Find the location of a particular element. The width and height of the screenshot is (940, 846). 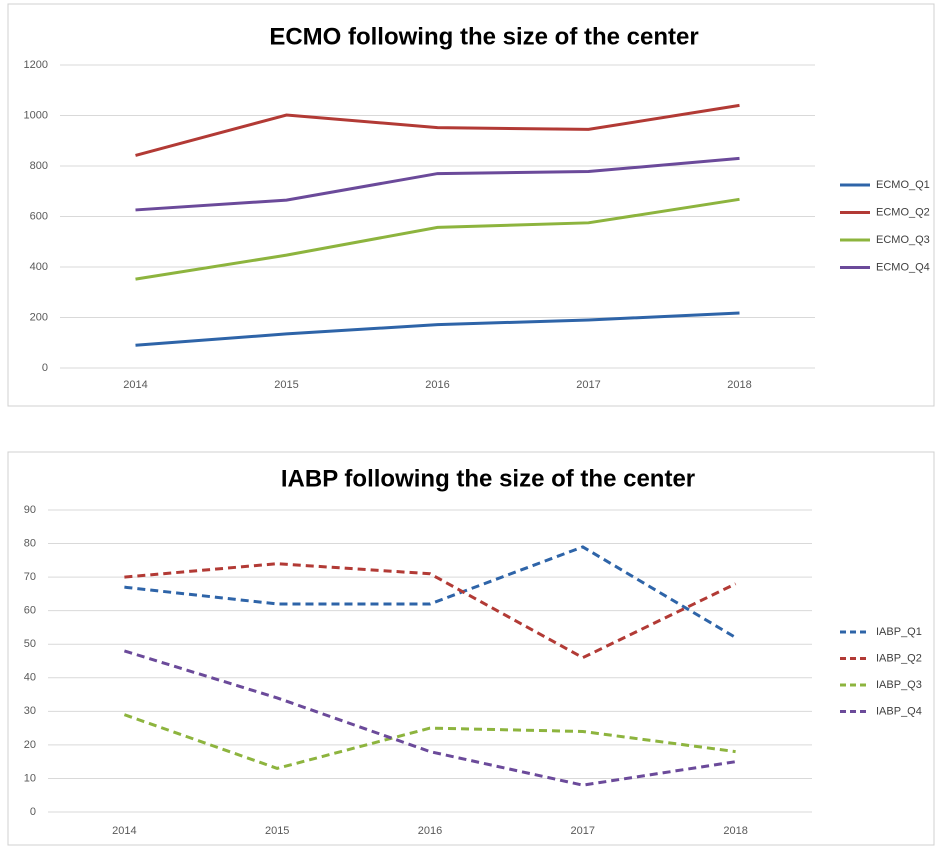

y-tick-label: 40 is located at coordinates (30, 678).